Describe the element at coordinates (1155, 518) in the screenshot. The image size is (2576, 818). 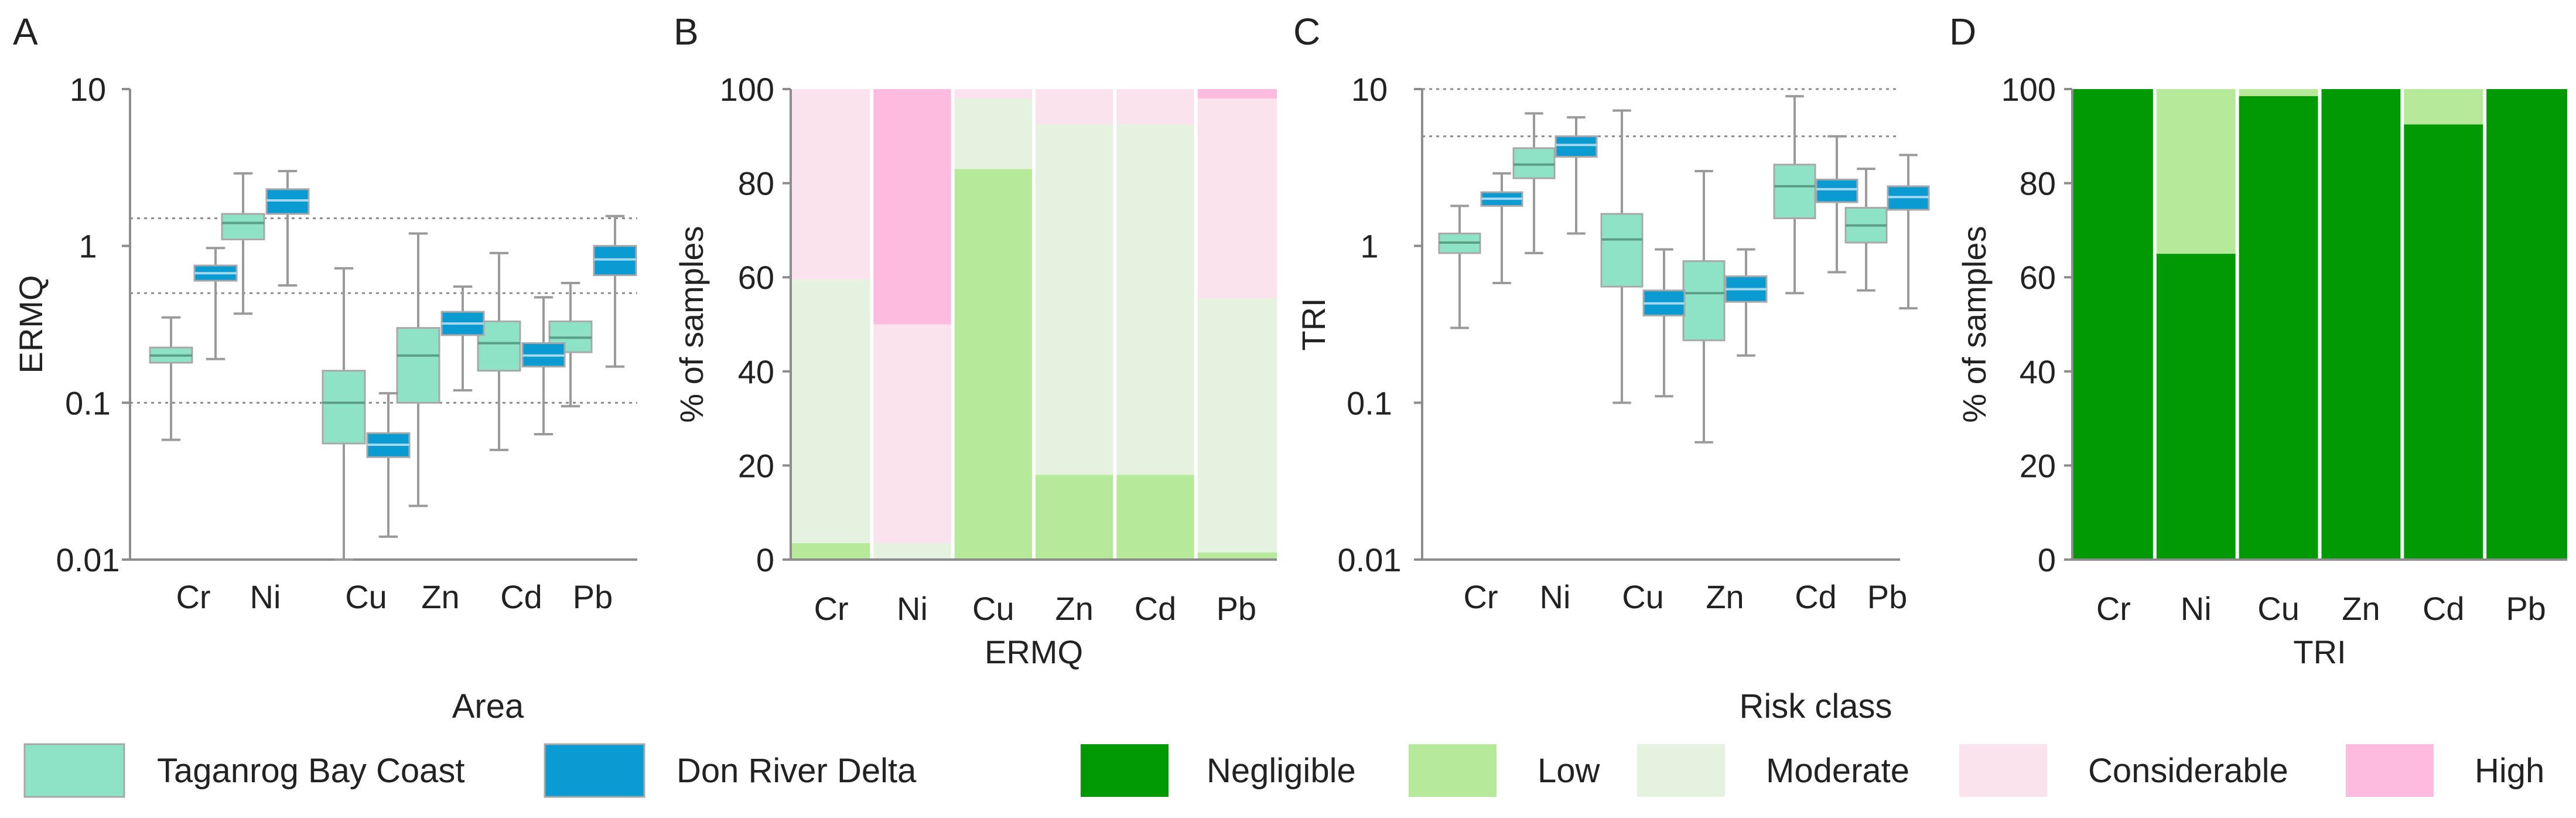
I see `bar-segment-b-cd-low` at that location.